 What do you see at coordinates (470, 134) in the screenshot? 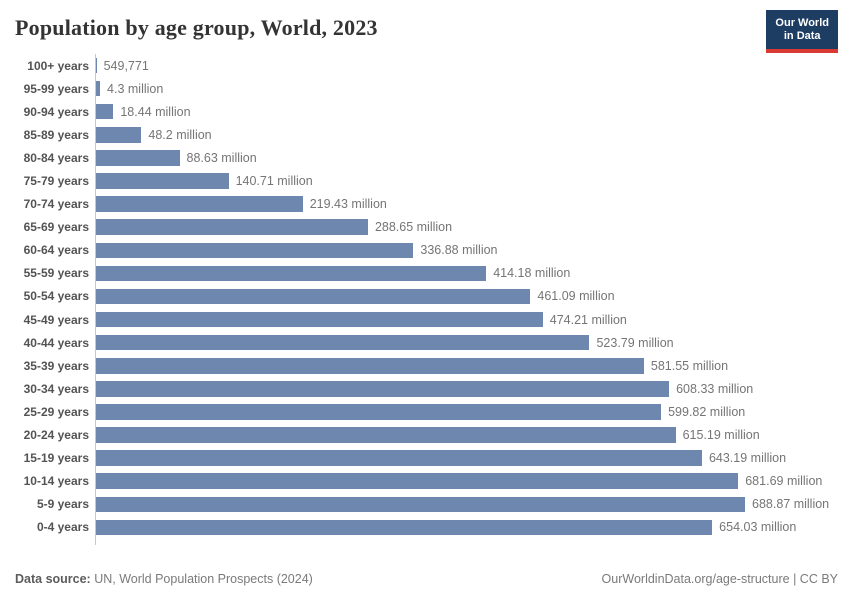
I see `chart-row: 48.2 million` at bounding box center [470, 134].